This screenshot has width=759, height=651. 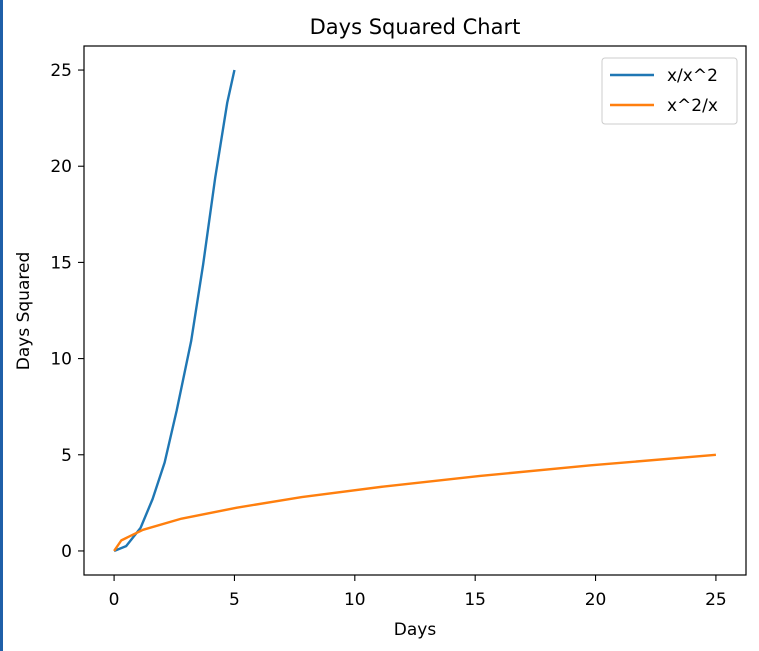 What do you see at coordinates (66, 552) in the screenshot?
I see `y-tick-label: 0` at bounding box center [66, 552].